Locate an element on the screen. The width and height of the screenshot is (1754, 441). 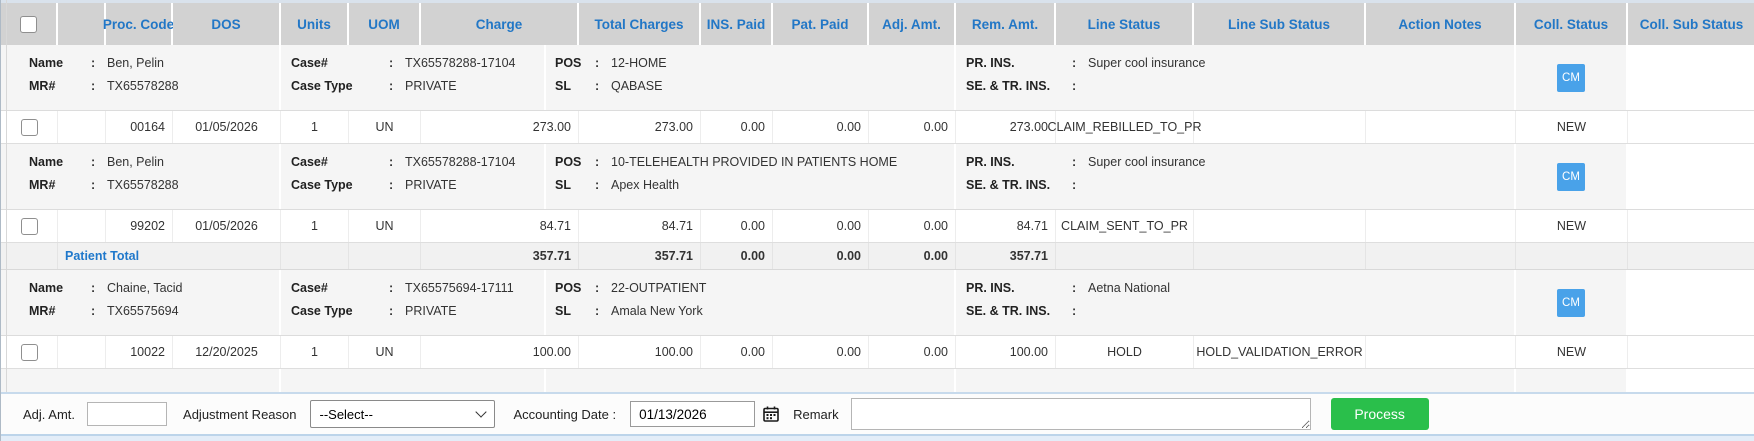
col-header-dos: DOS is located at coordinates (227, 24).